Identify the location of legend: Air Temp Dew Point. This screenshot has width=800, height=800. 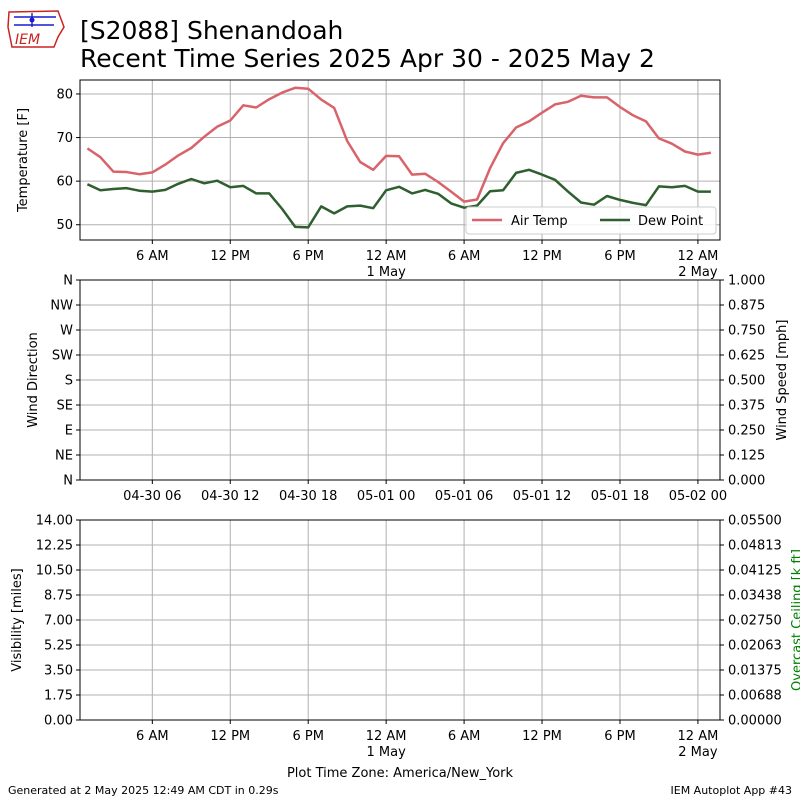
(591, 220).